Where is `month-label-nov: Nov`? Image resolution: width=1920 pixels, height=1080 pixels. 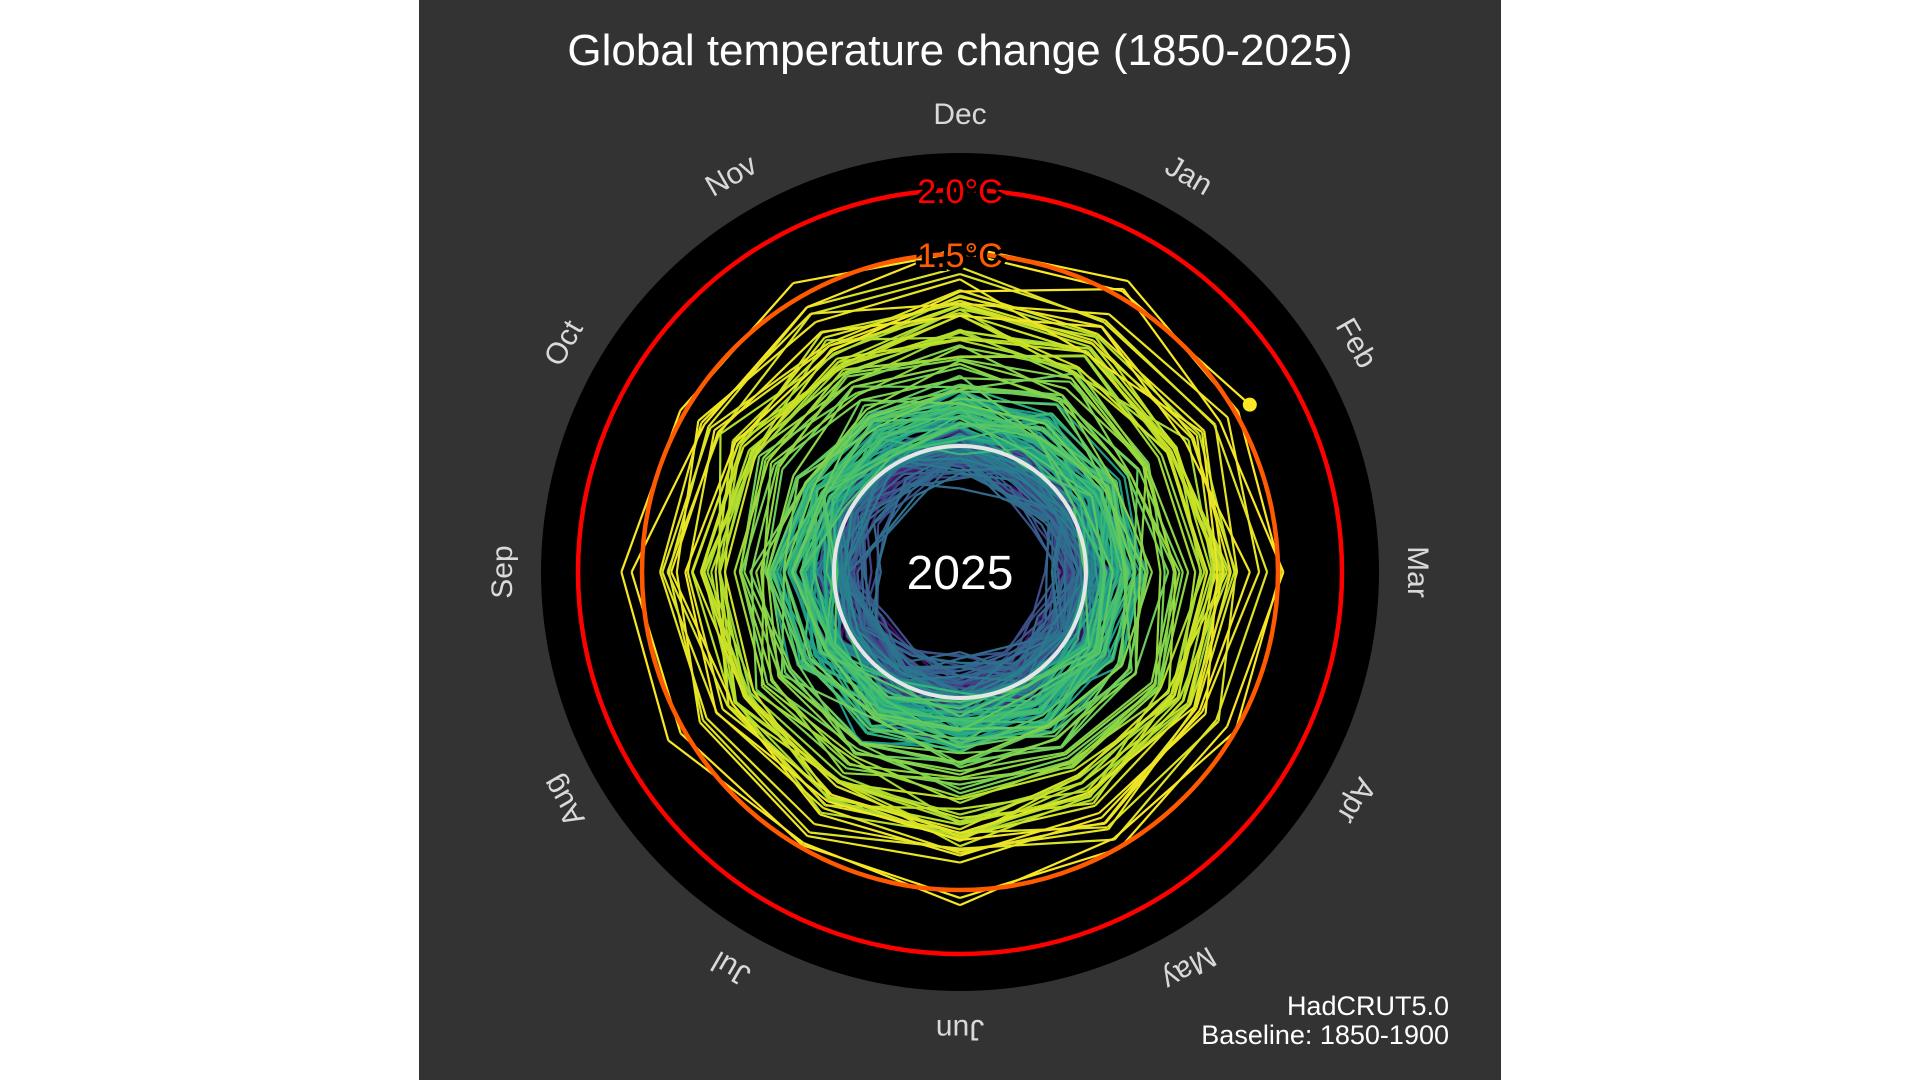 month-label-nov: Nov is located at coordinates (731, 175).